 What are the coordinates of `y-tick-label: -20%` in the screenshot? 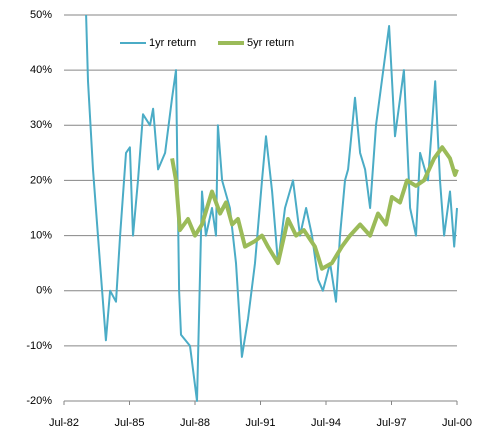 It's located at (39, 401).